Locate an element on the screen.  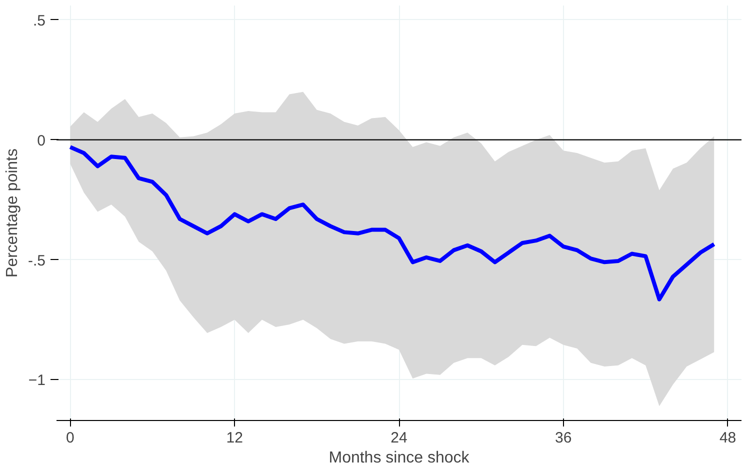
x-tick-label: 12 is located at coordinates (234, 438).